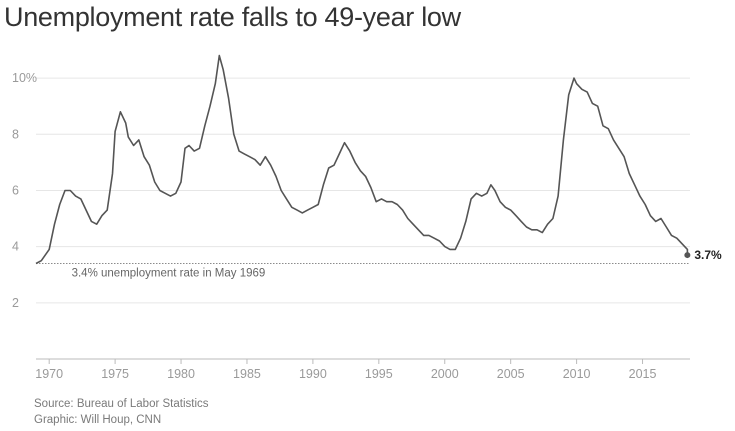 The height and width of the screenshot is (431, 735). What do you see at coordinates (445, 374) in the screenshot?
I see `x-tick-label: 2000` at bounding box center [445, 374].